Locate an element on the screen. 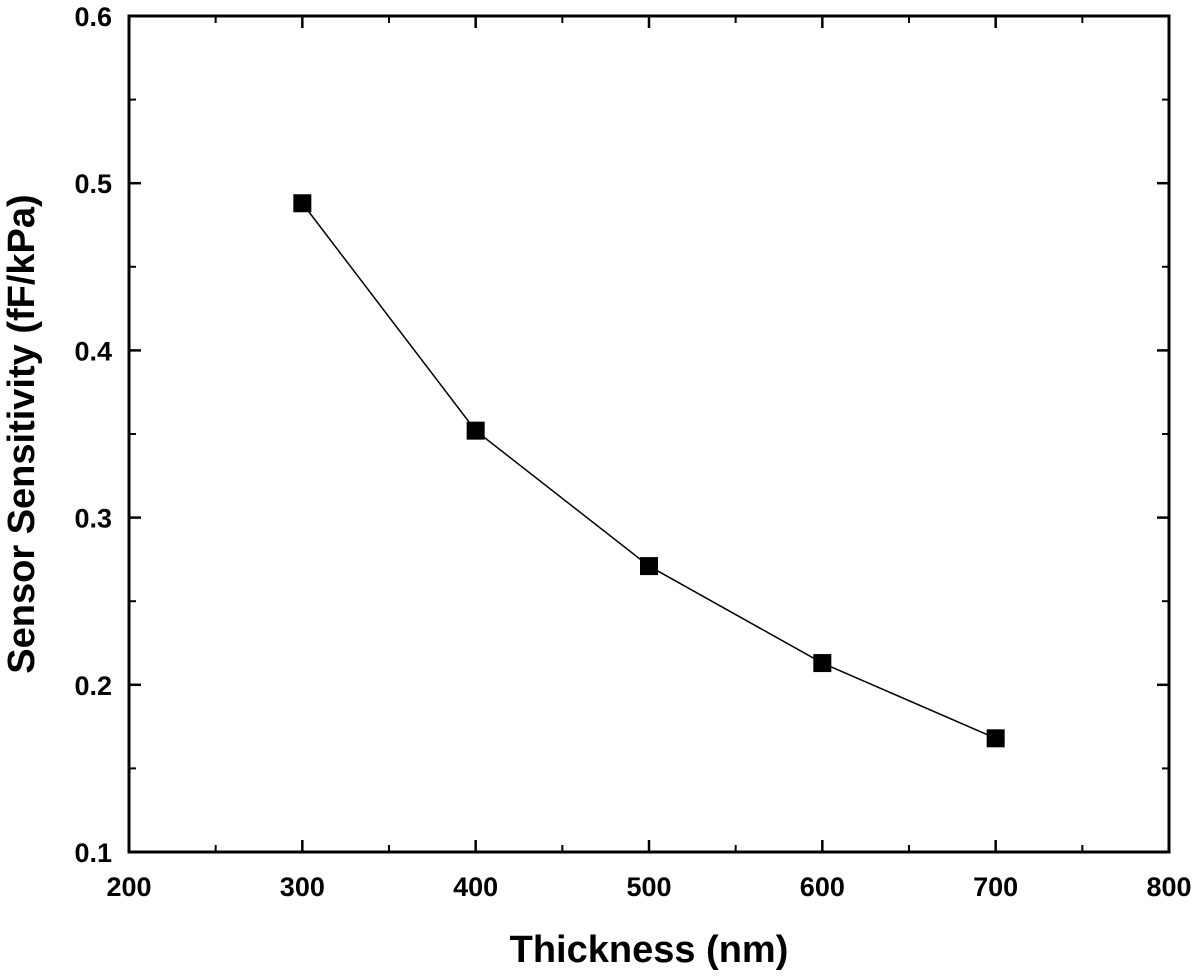 The height and width of the screenshot is (976, 1200). x-tick-label: 400 is located at coordinates (475, 887).